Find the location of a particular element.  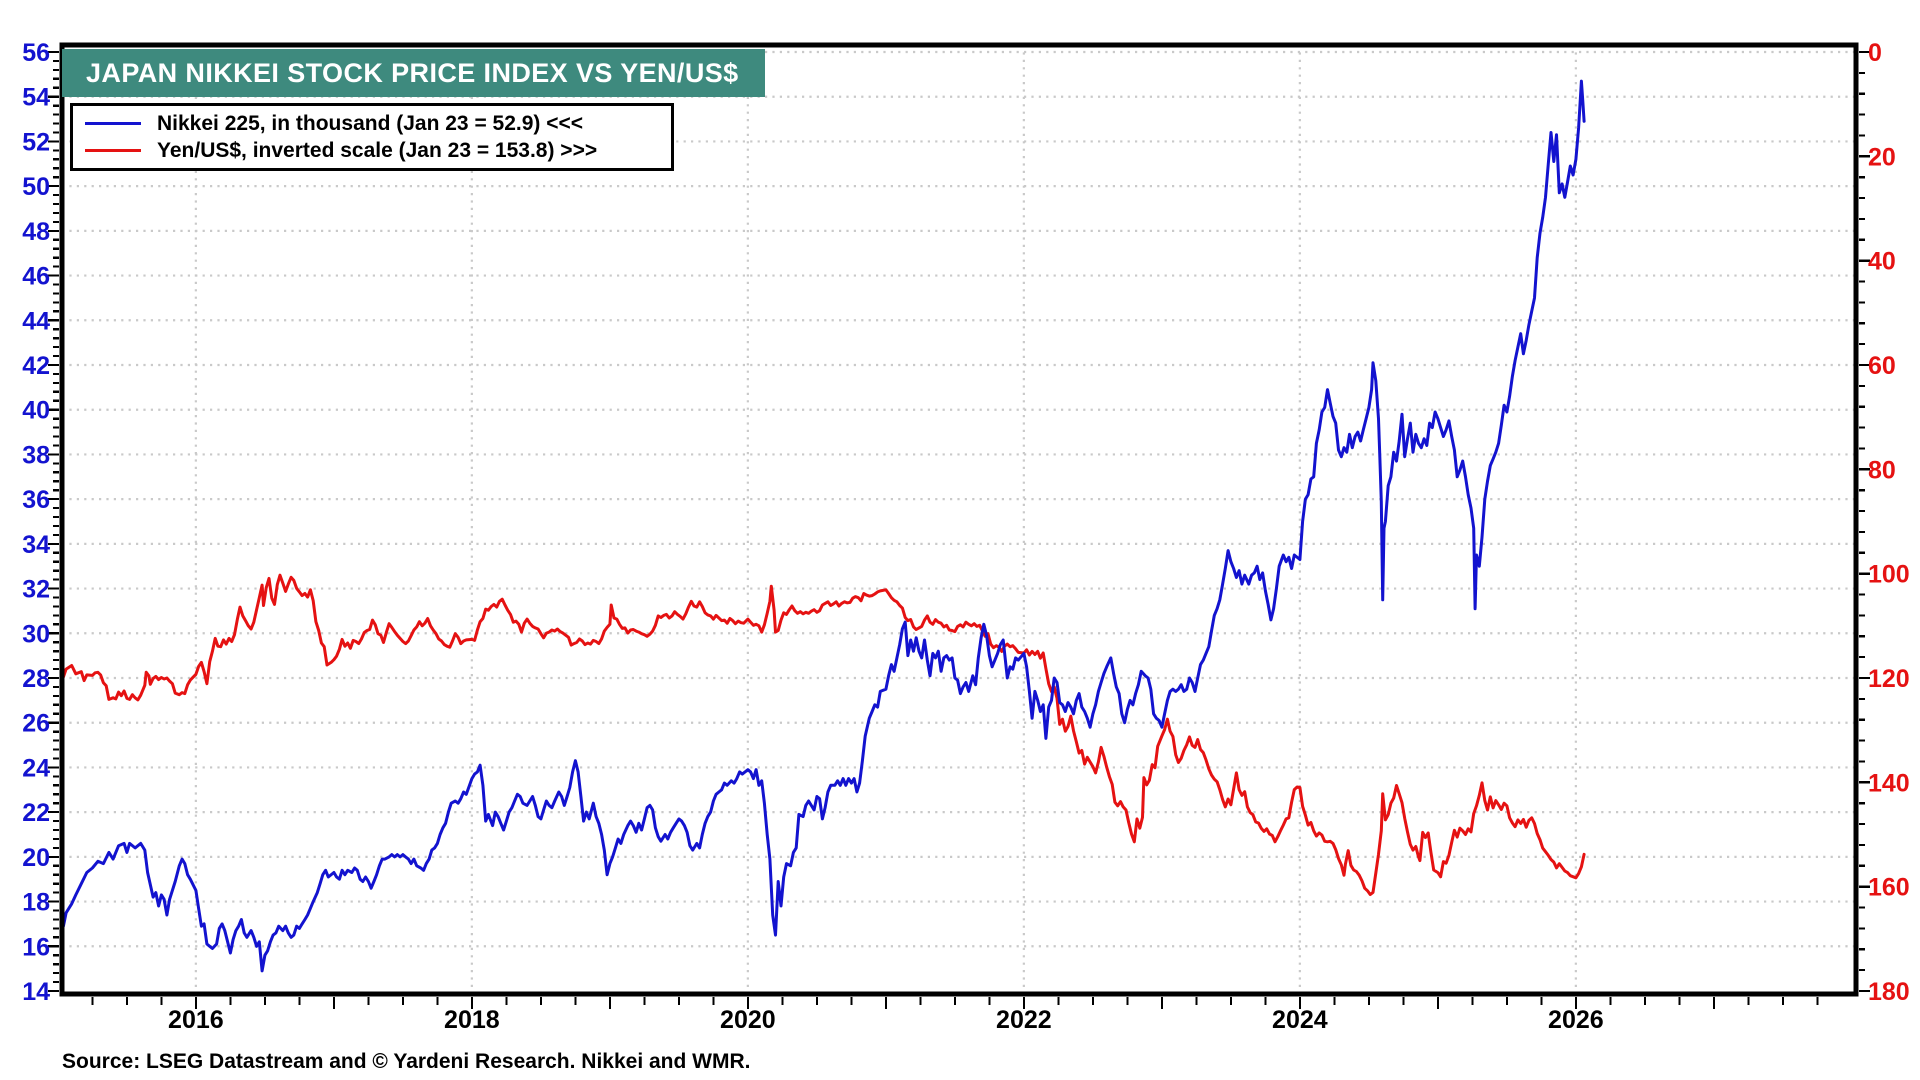

right-axis-tick-label: 140 is located at coordinates (1889, 783).